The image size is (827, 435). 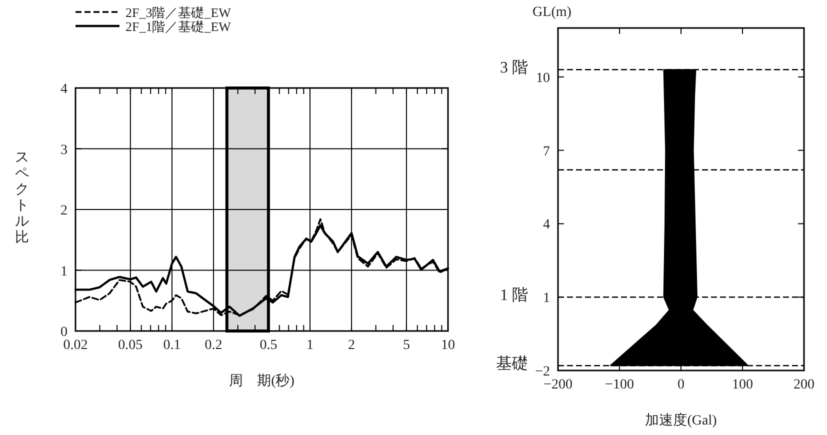 What do you see at coordinates (64, 211) in the screenshot?
I see `y-tick-label: 2` at bounding box center [64, 211].